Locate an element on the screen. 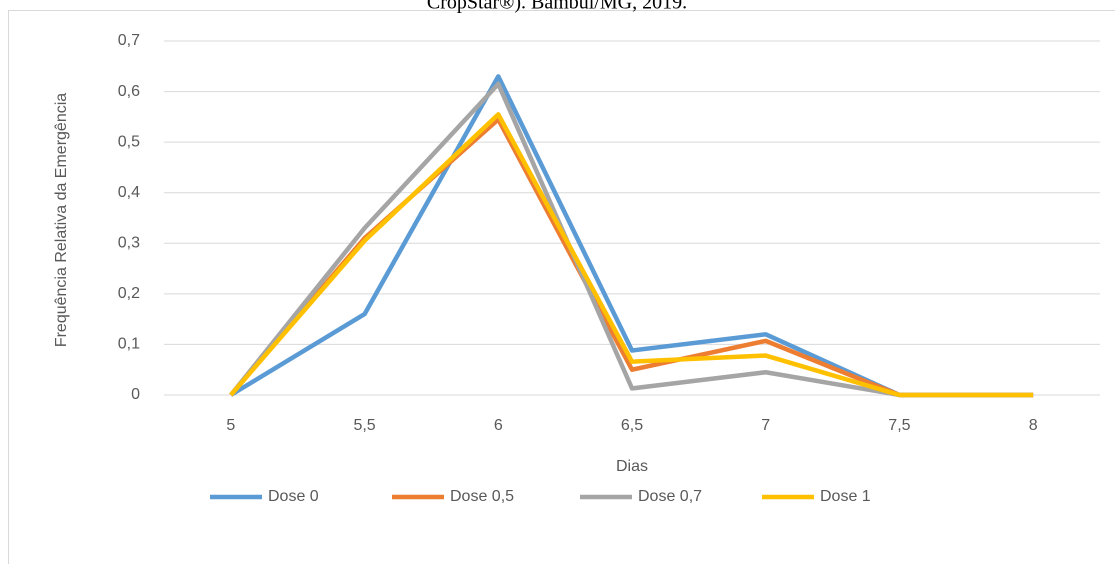  x-tick-label: 8 is located at coordinates (1033, 425).